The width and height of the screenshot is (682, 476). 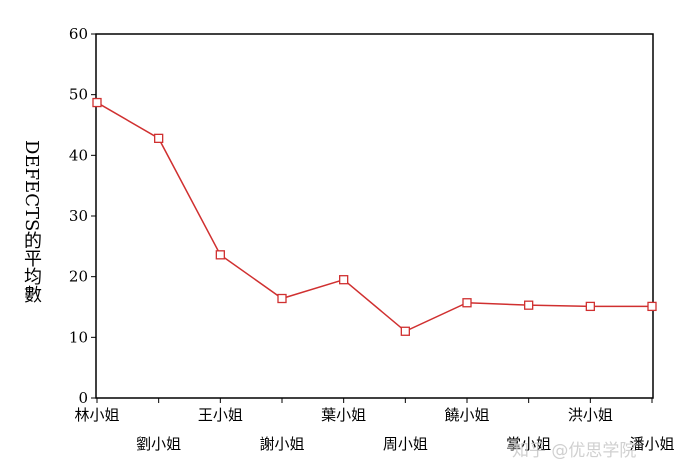 I want to click on x-tick-label: 劉小姐, so click(x=158, y=444).